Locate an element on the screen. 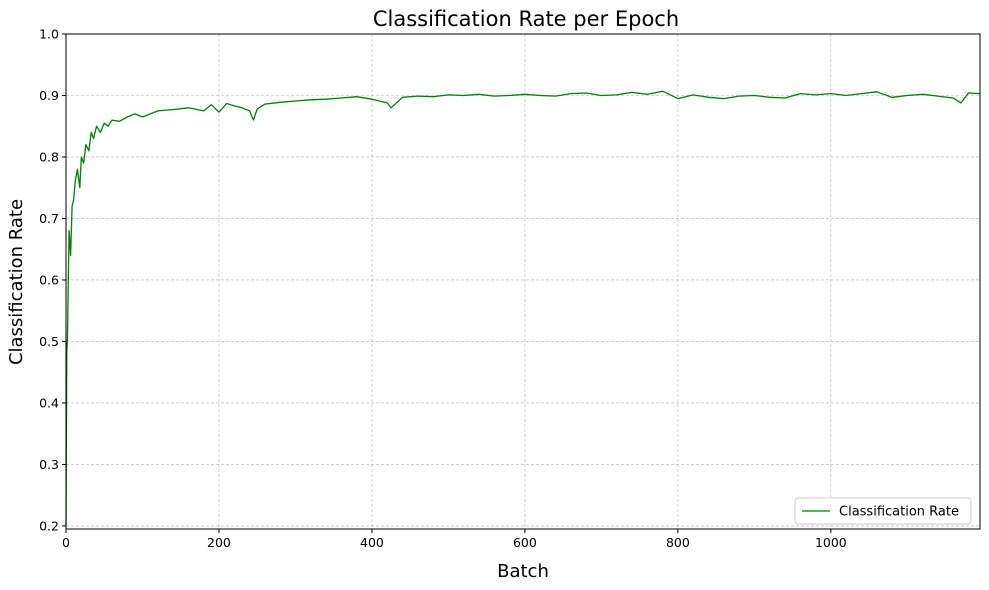  legend-label: Classification Rate is located at coordinates (899, 512).